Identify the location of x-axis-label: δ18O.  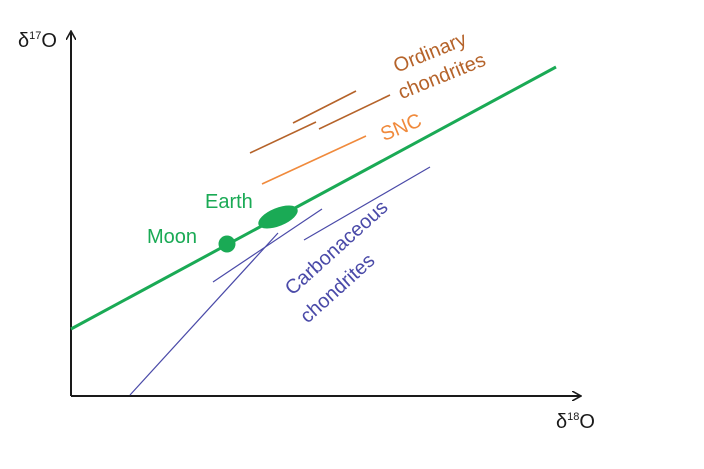
(575, 422).